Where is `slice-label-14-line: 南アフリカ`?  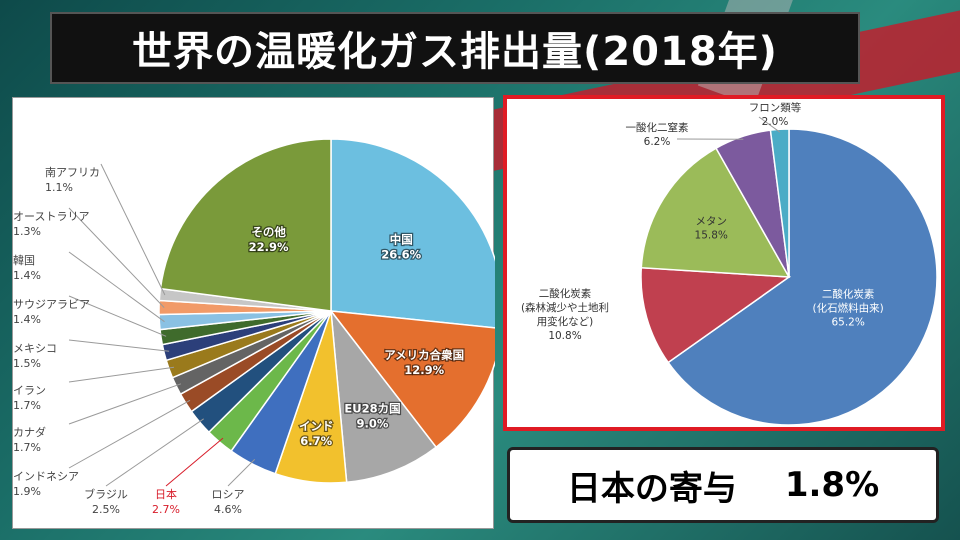
slice-label-14-line: 南アフリカ is located at coordinates (72, 172).